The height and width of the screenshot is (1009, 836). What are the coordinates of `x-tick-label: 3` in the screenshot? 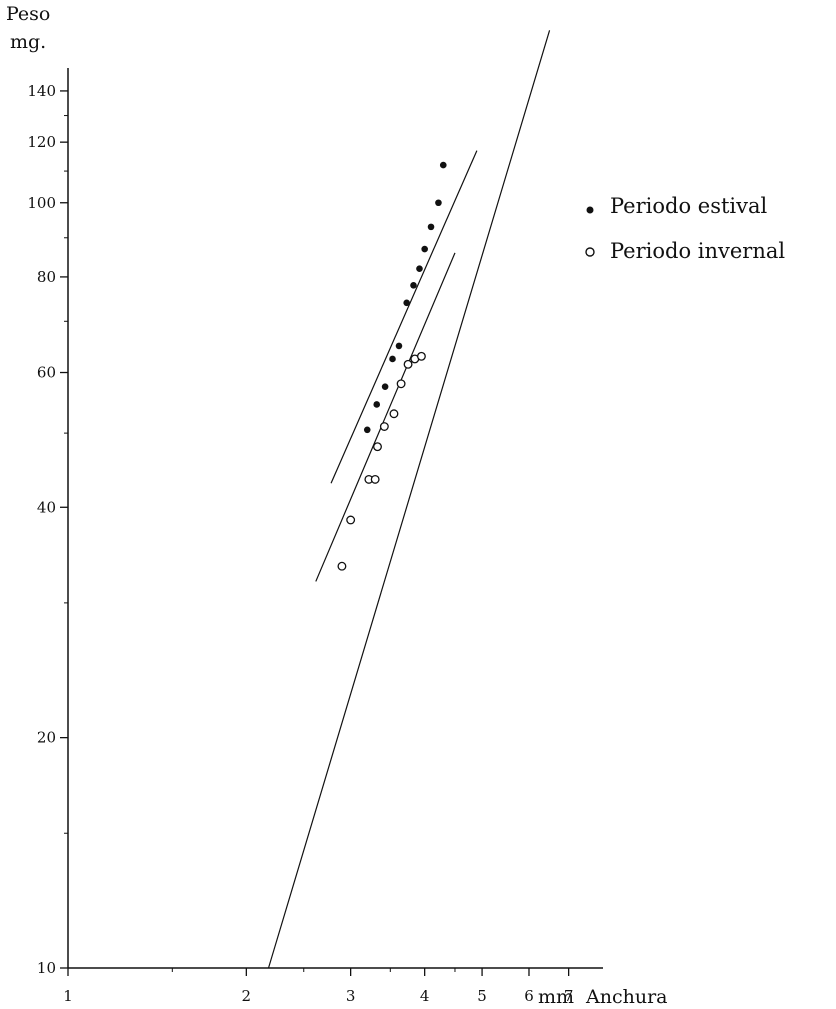 It's located at (351, 996).